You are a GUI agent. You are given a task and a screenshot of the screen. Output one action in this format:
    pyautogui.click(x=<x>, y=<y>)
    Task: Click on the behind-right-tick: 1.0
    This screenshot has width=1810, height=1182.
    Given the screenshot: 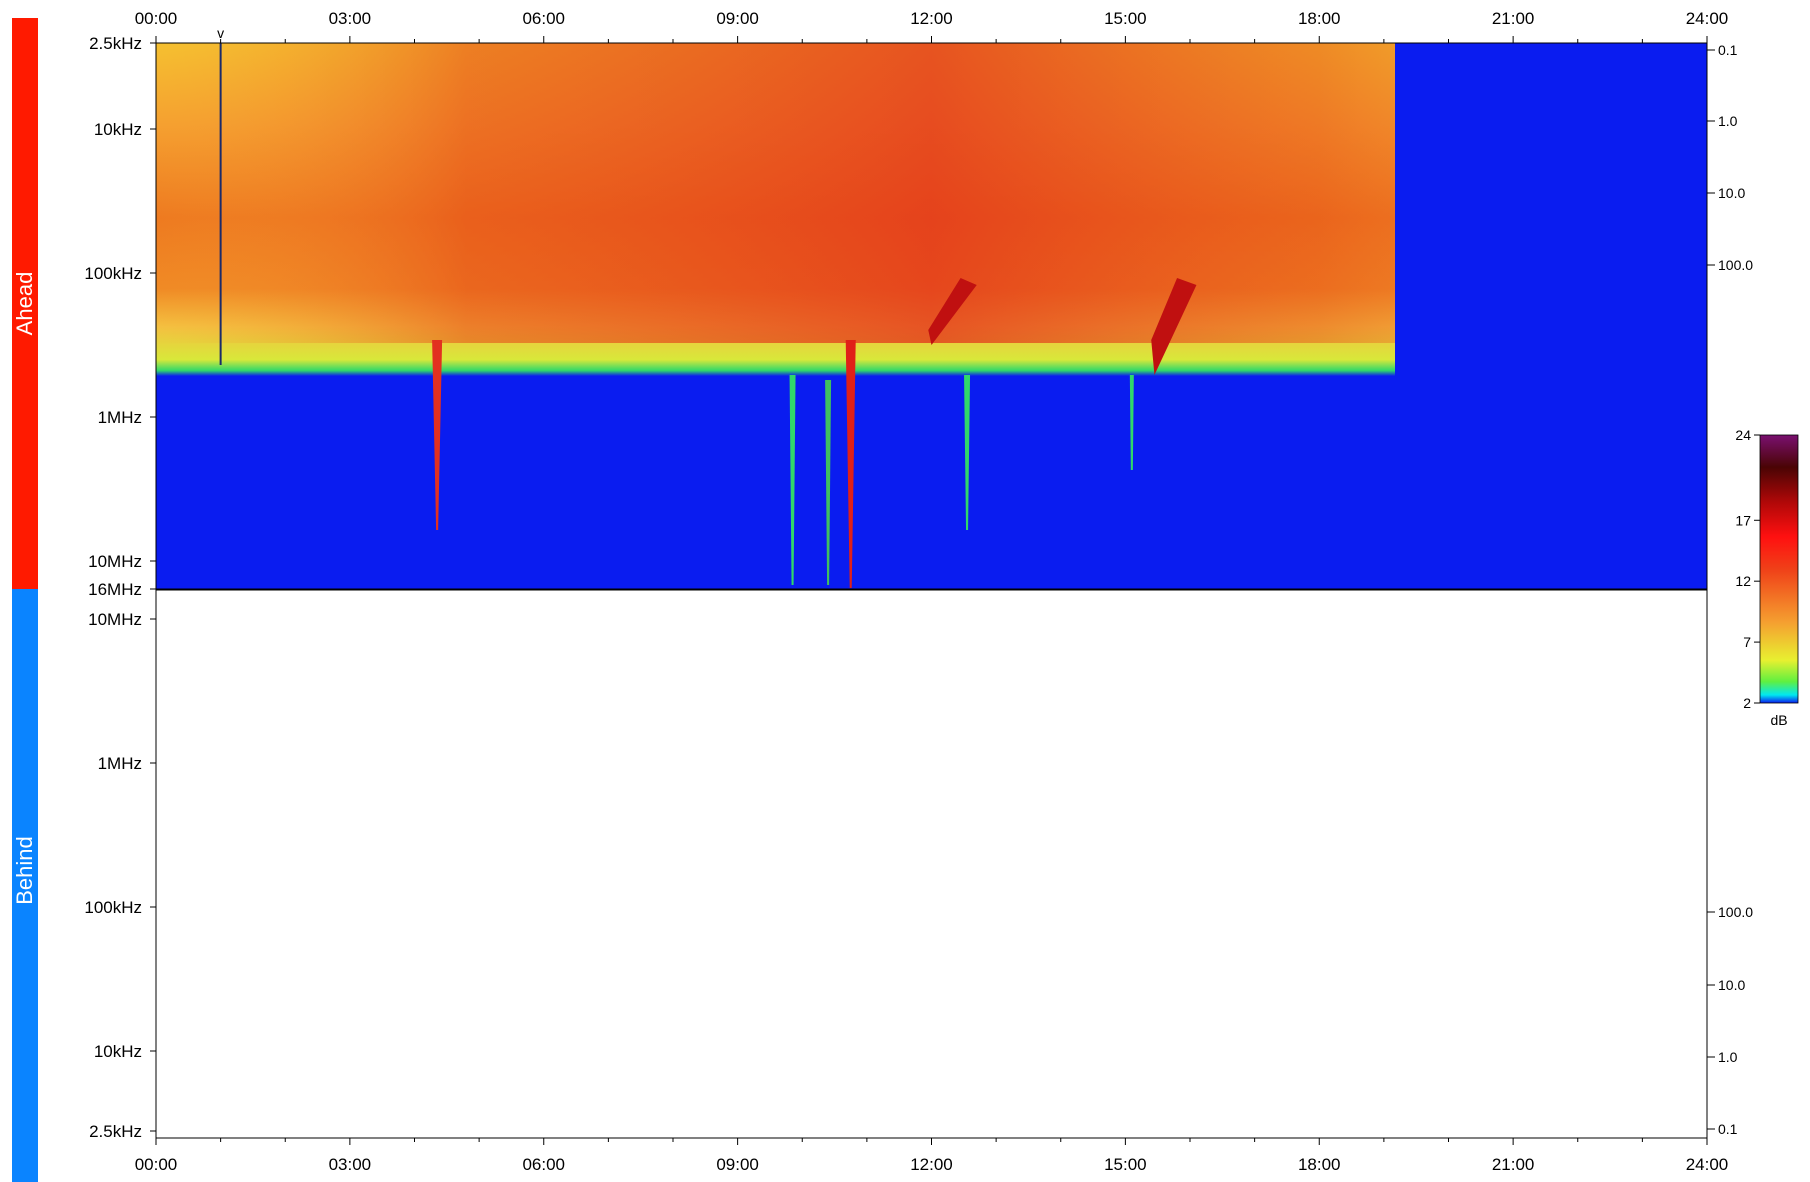 What is the action you would take?
    pyautogui.click(x=1728, y=1057)
    